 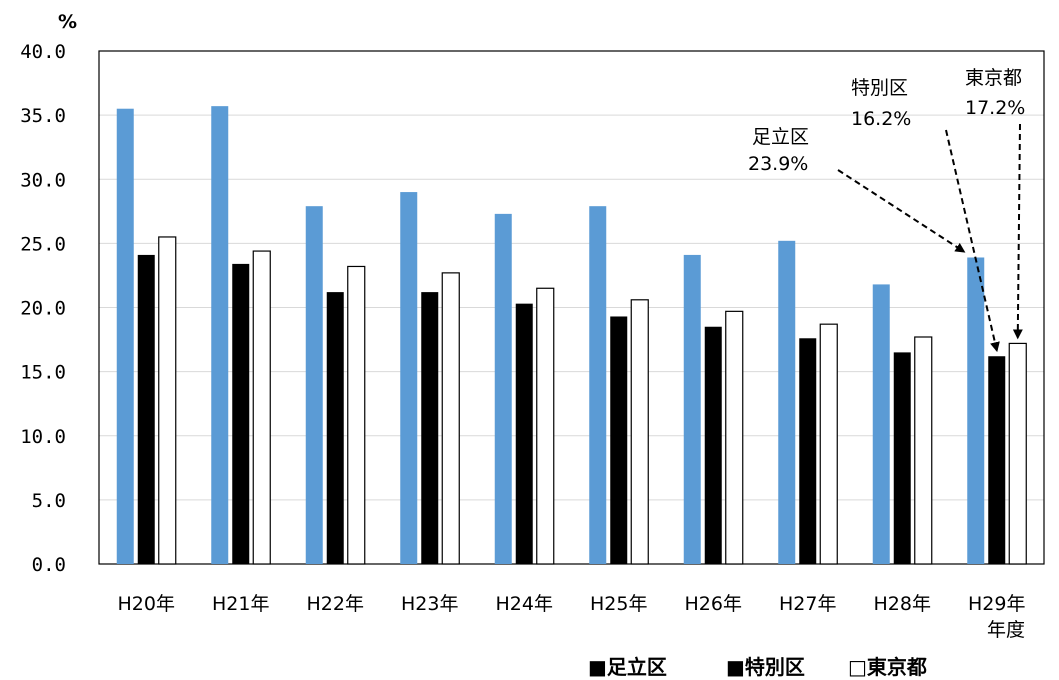 What do you see at coordinates (879, 88) in the screenshot?
I see `annotation-tokubetsuku-name: 特別区` at bounding box center [879, 88].